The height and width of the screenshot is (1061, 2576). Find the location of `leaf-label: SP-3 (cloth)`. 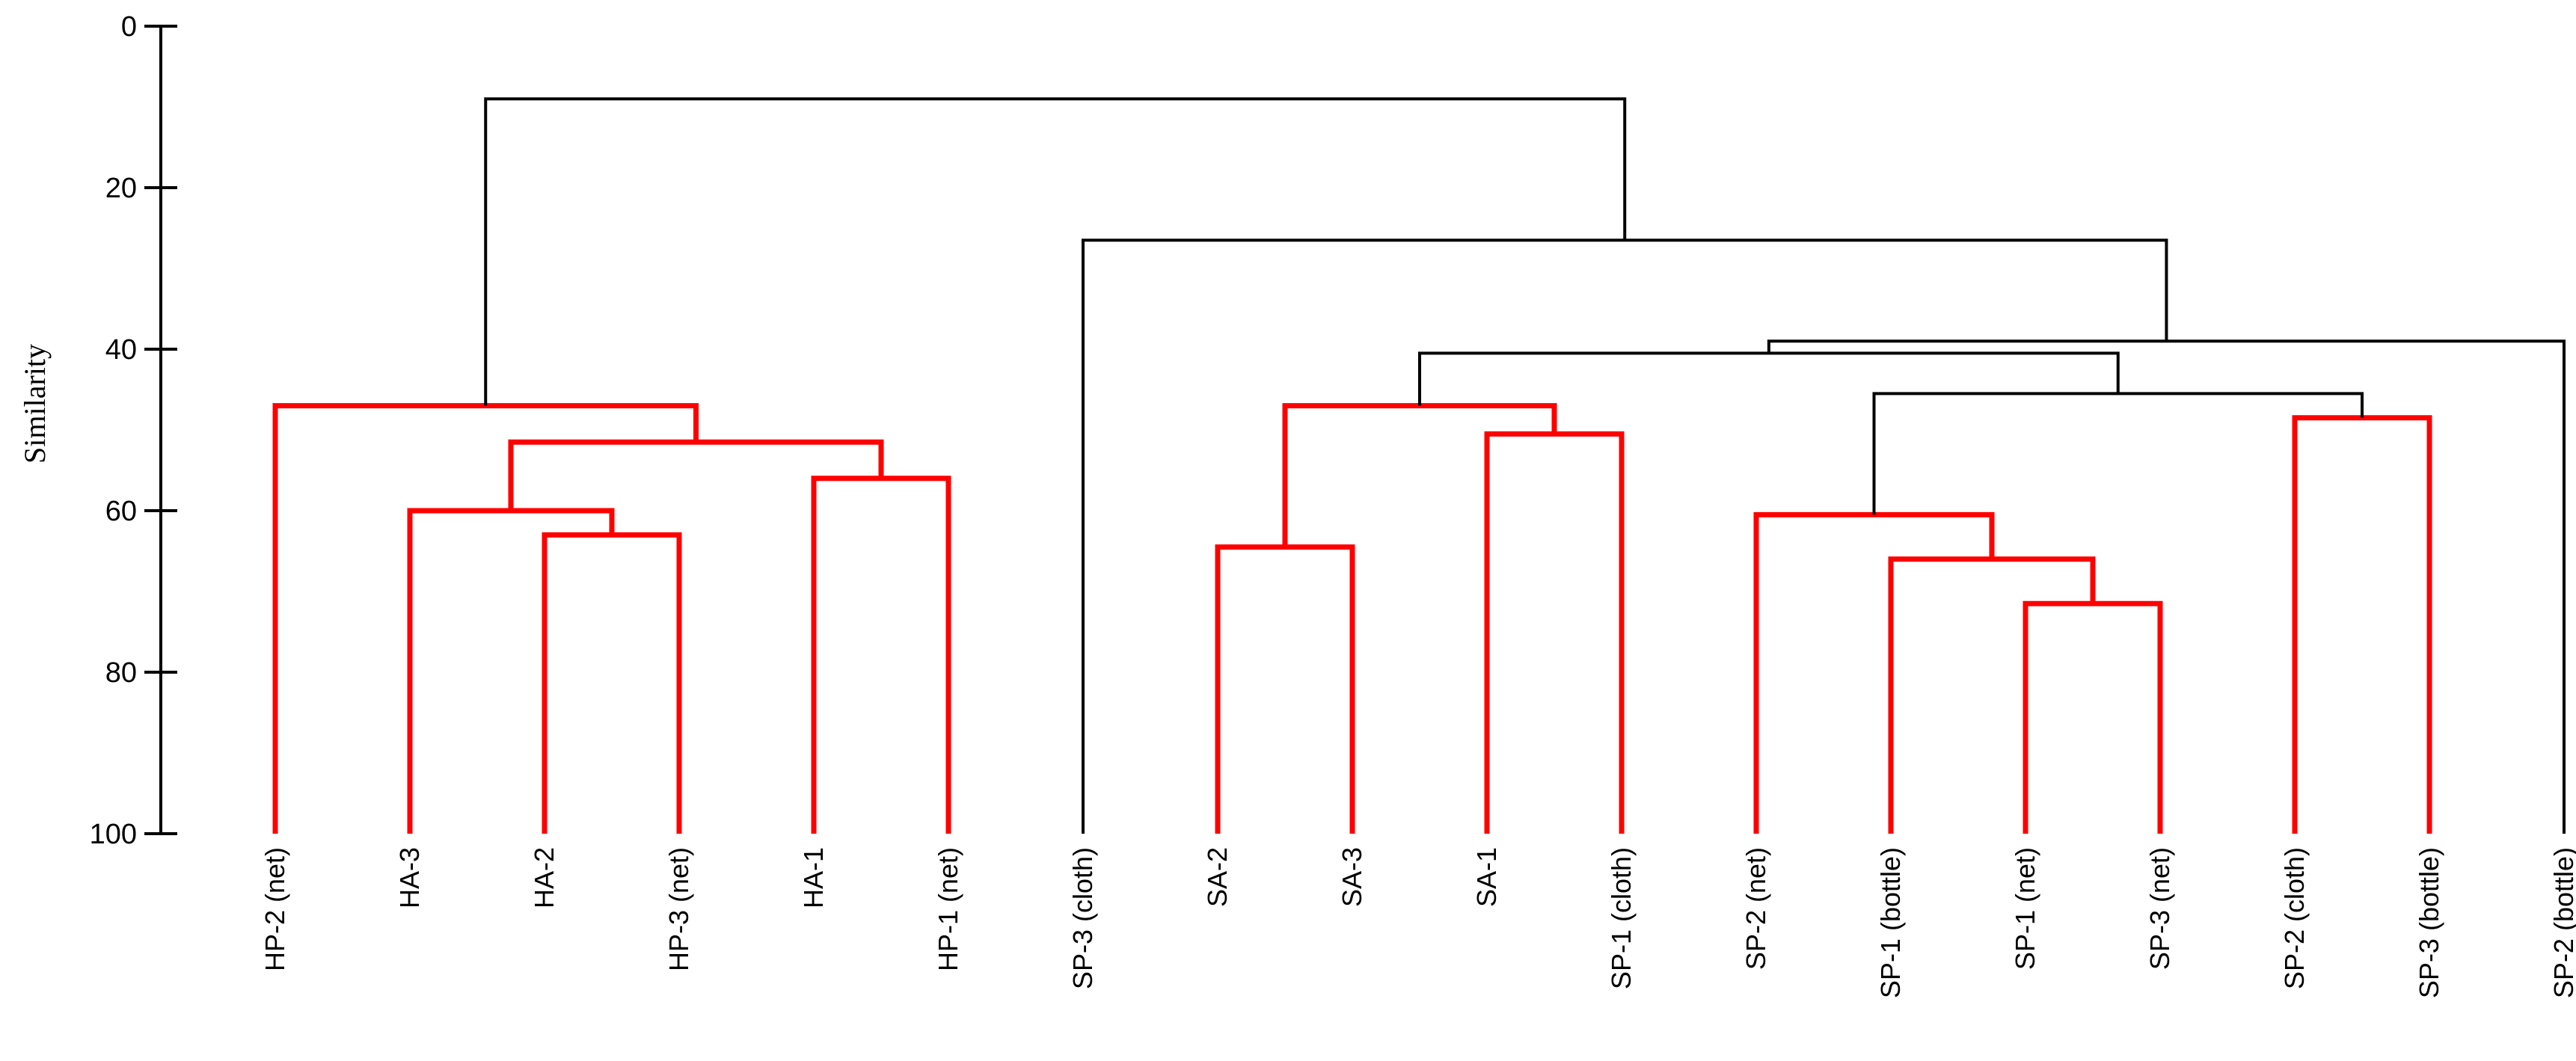

leaf-label: SP-3 (cloth) is located at coordinates (1082, 918).